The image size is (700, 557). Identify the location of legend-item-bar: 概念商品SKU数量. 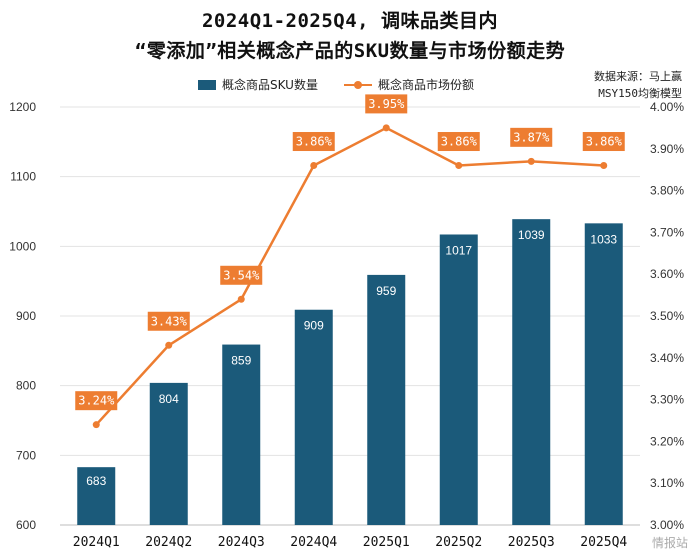
(258, 84).